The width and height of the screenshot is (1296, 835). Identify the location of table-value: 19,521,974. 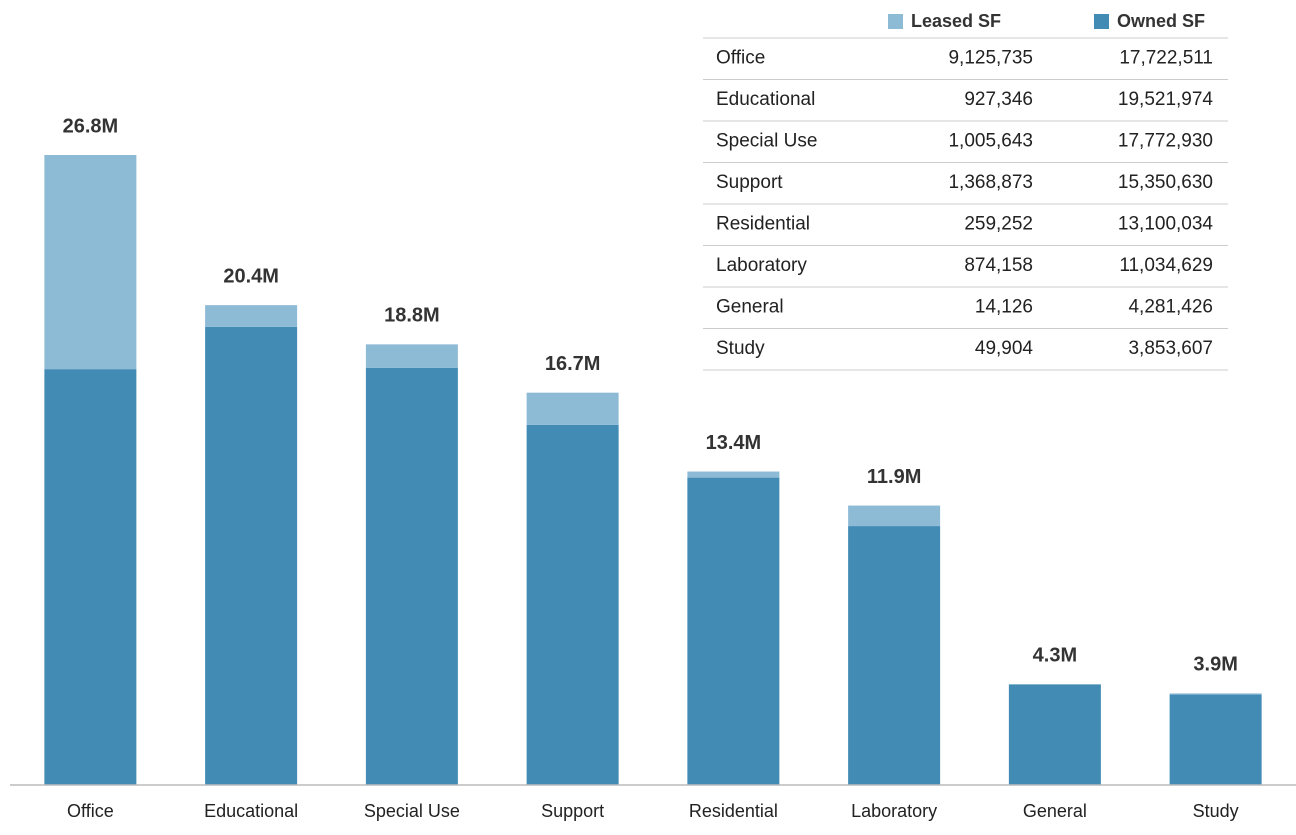
(1166, 99).